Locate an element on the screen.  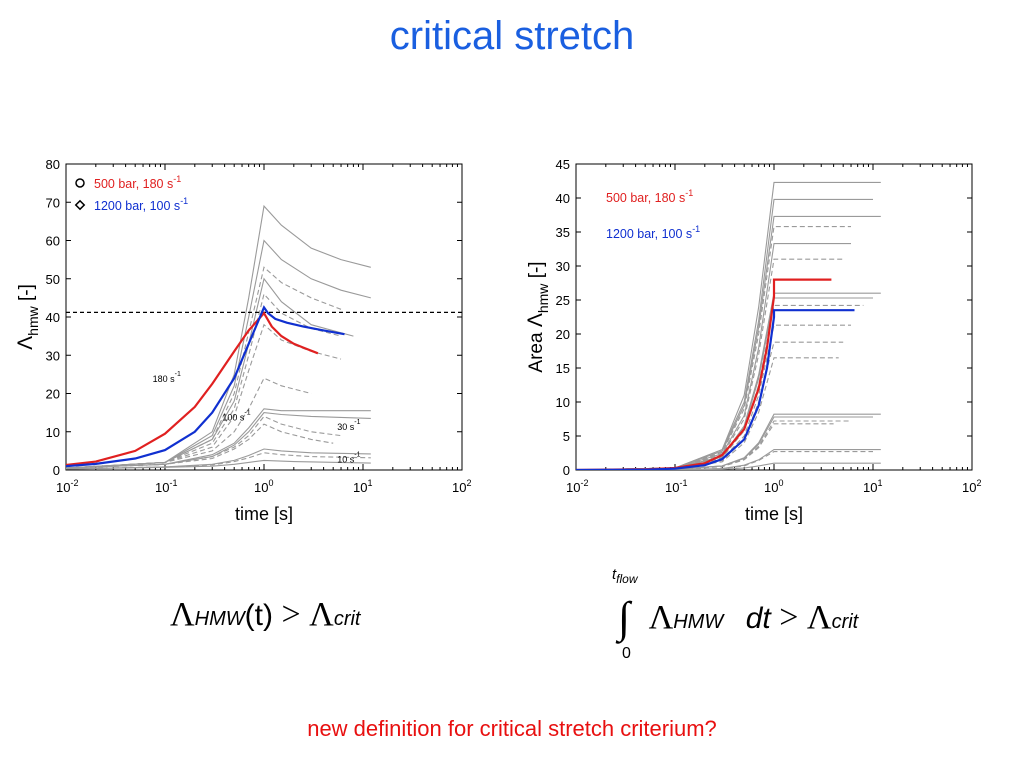
y-tick-label: 15 is located at coordinates (563, 368).